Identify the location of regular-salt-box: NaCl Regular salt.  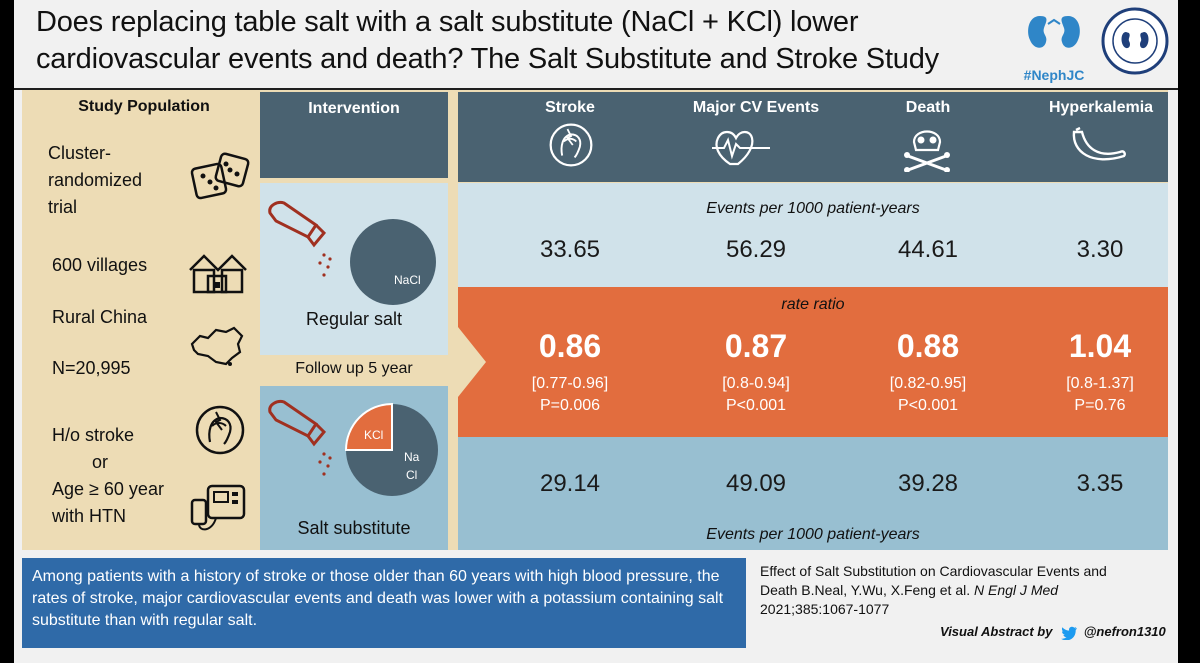
(354, 269).